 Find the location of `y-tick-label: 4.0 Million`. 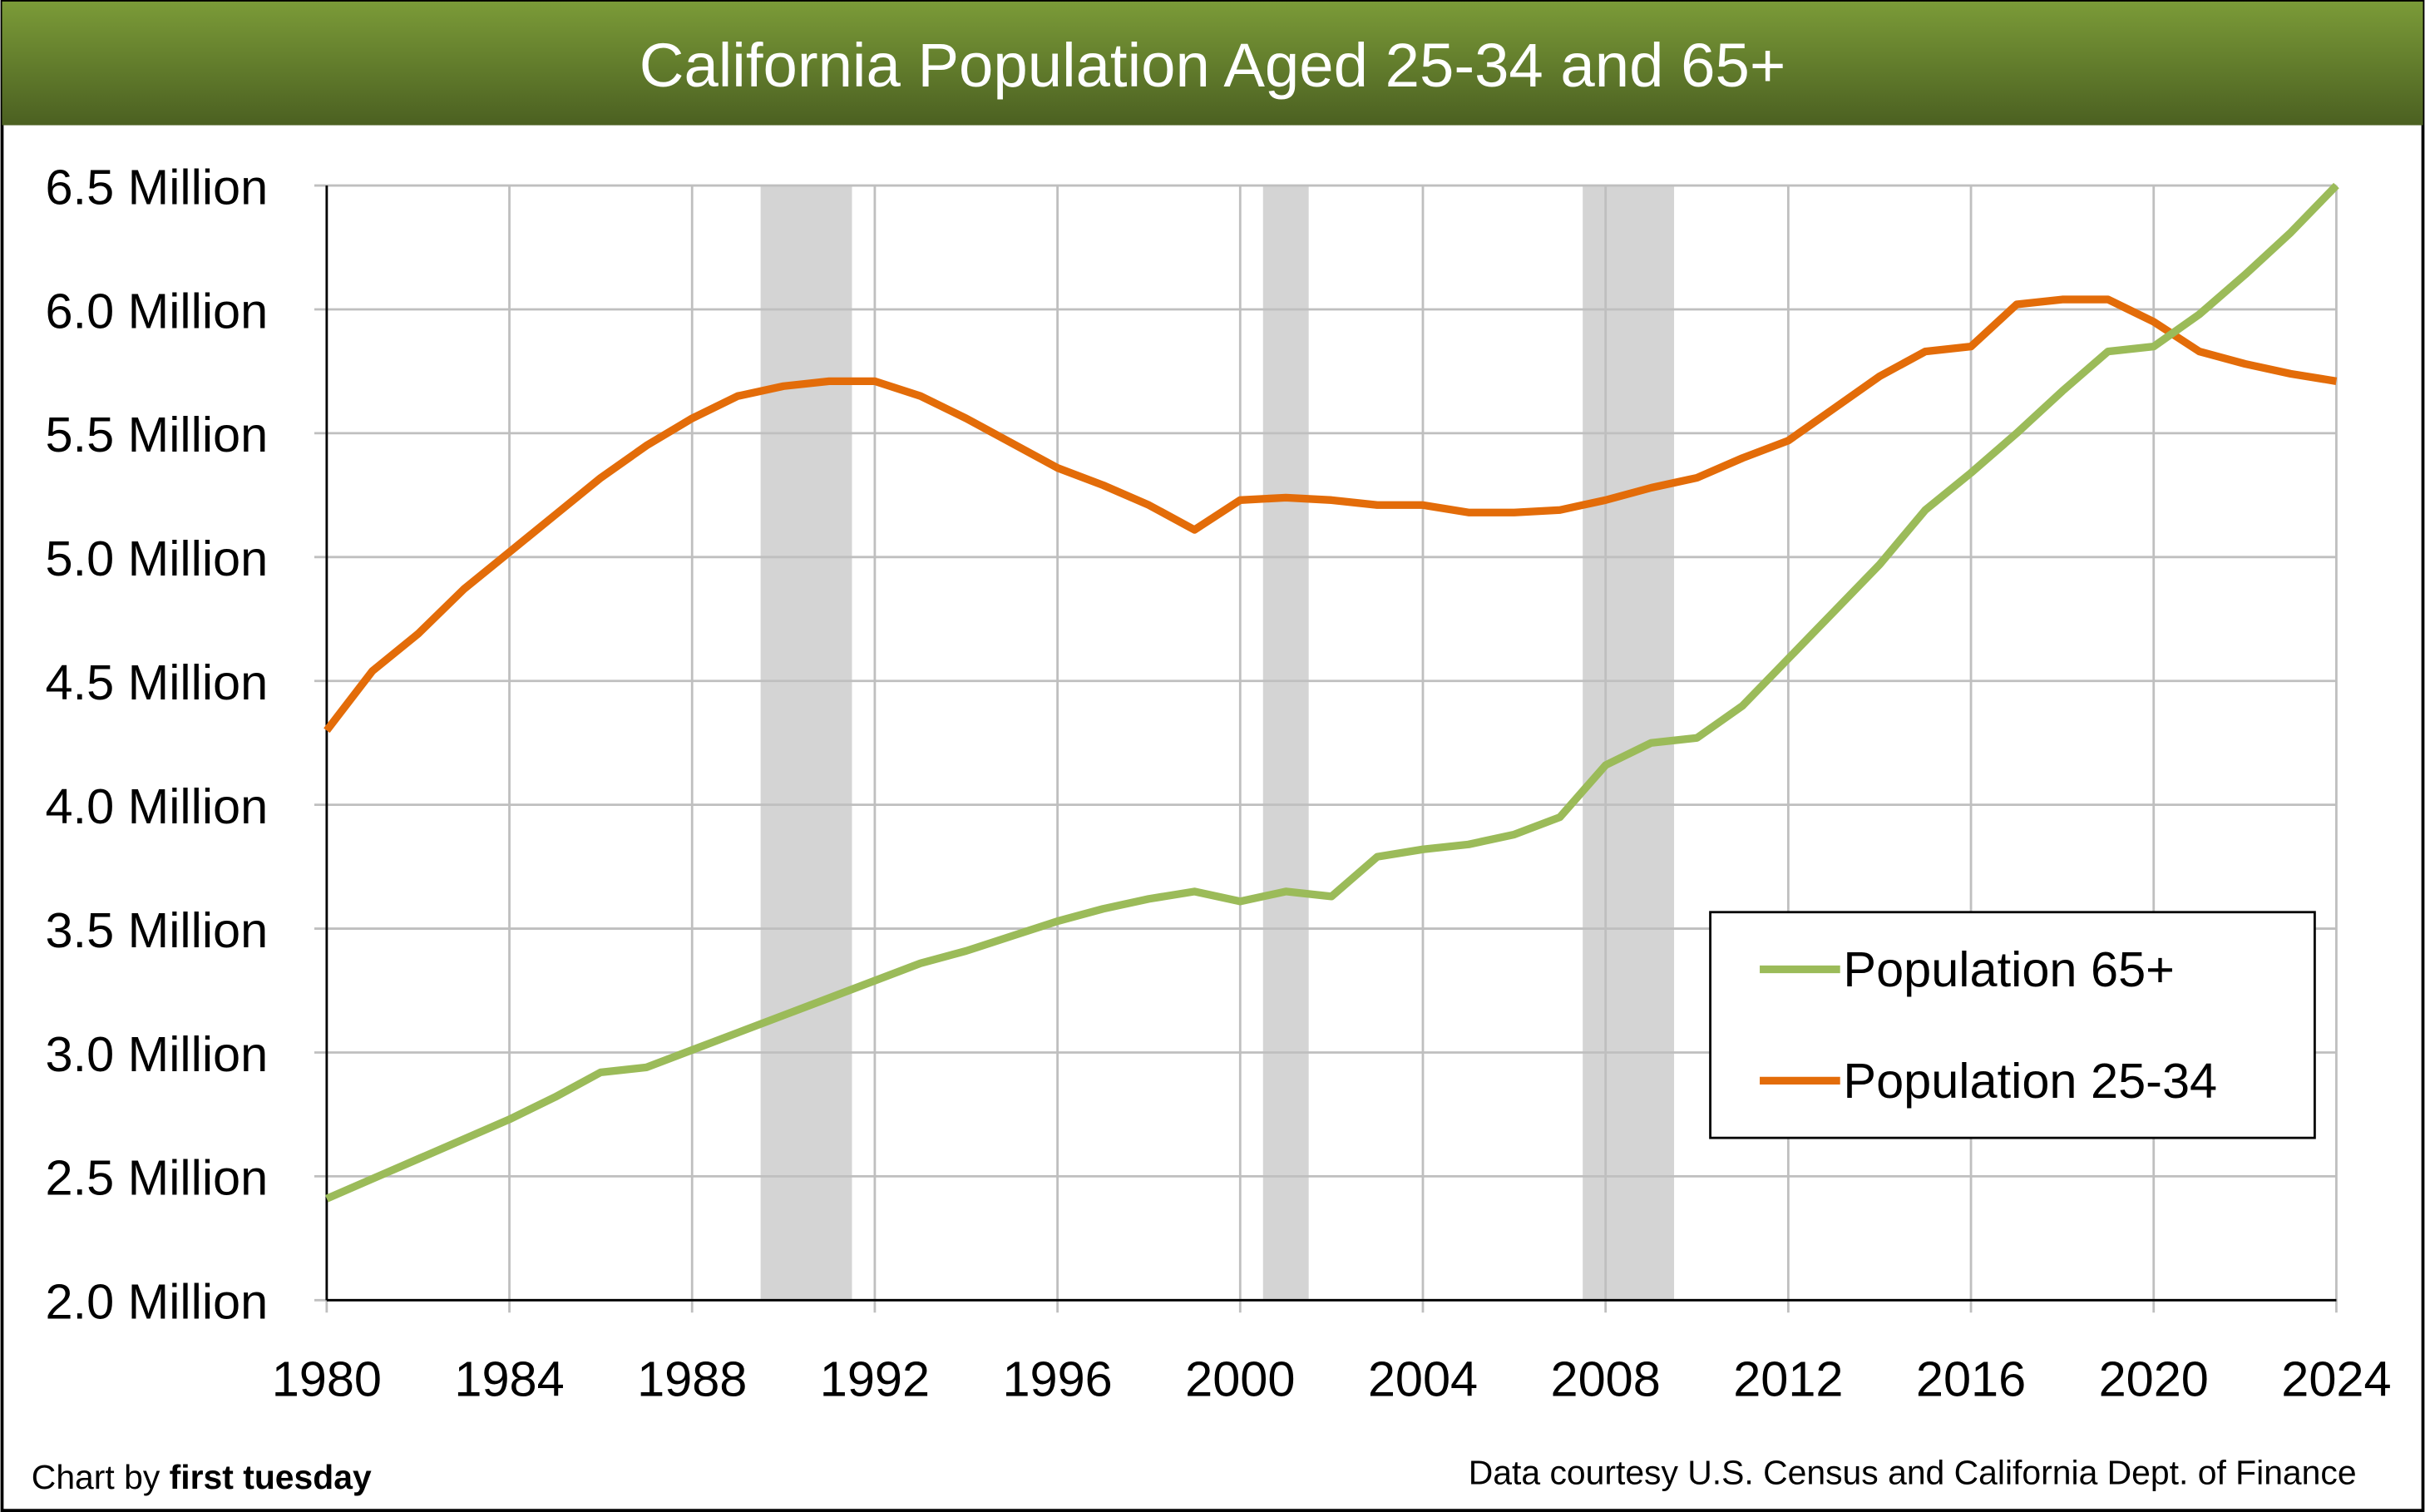

y-tick-label: 4.0 Million is located at coordinates (156, 806).